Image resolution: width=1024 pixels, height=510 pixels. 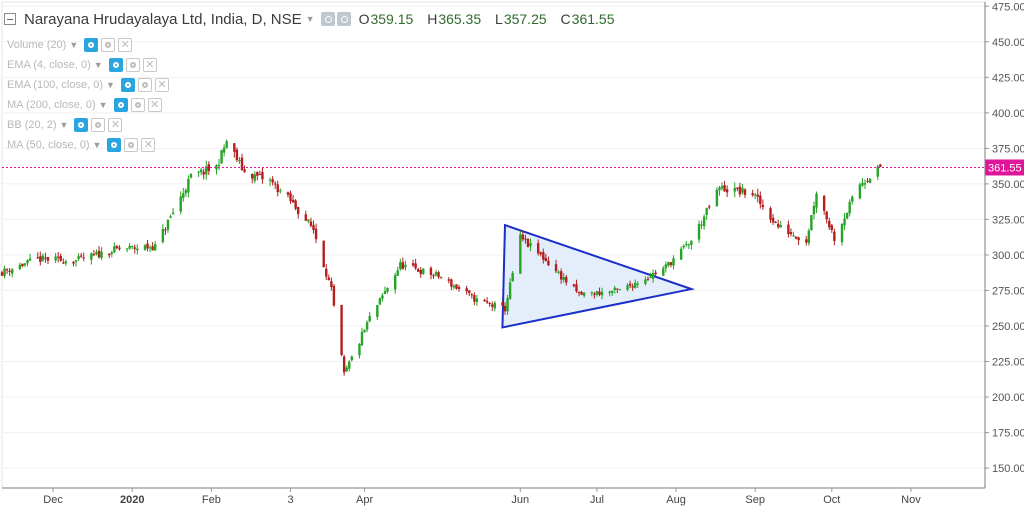 I want to click on indicator-row: BB (20, 2) ▼ ✕, so click(x=89, y=125).